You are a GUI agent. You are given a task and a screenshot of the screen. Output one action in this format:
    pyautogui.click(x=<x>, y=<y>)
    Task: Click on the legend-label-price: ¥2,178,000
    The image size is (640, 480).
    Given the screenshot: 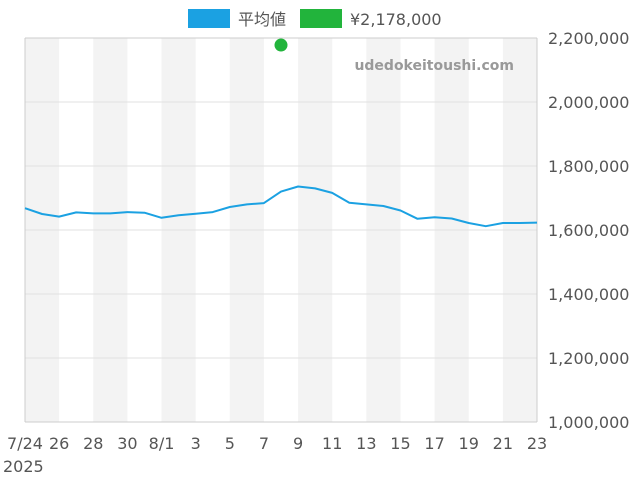 What is the action you would take?
    pyautogui.click(x=396, y=19)
    